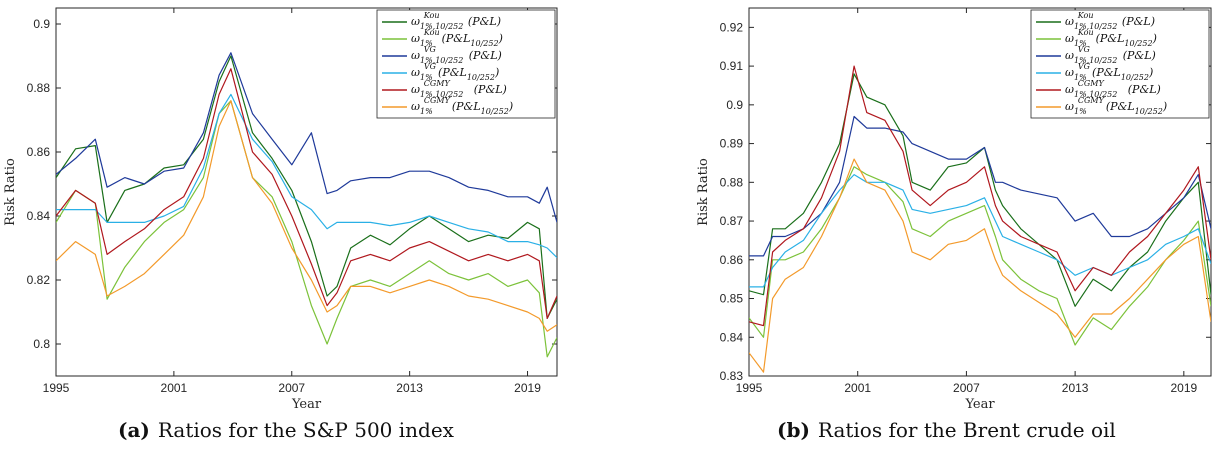  I want to click on caption-b: (b) Ratios for the Brent crude oil, so click(946, 430).